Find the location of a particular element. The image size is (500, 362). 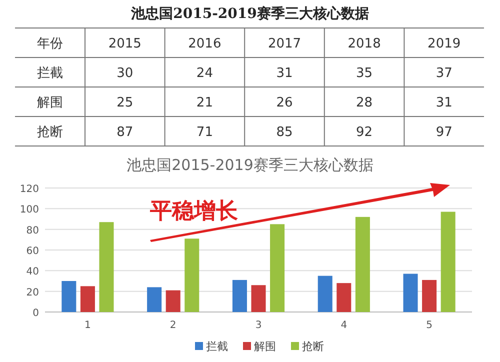

data-label: 28 is located at coordinates (364, 102).